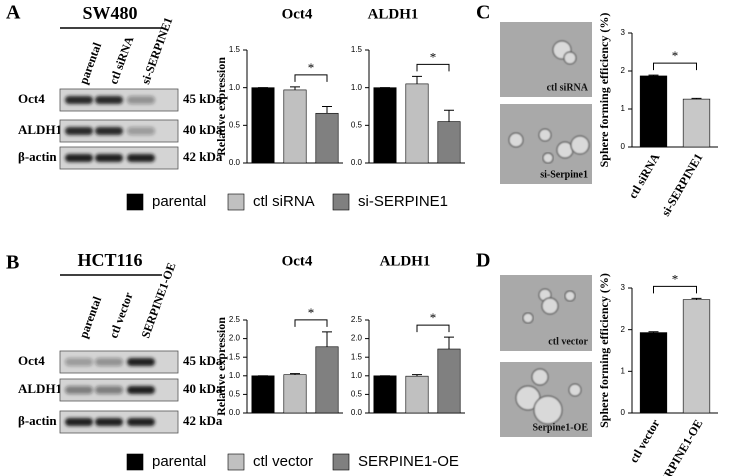 The image size is (749, 476). Describe the element at coordinates (109, 13) in the screenshot. I see `cell-line: SW480` at that location.